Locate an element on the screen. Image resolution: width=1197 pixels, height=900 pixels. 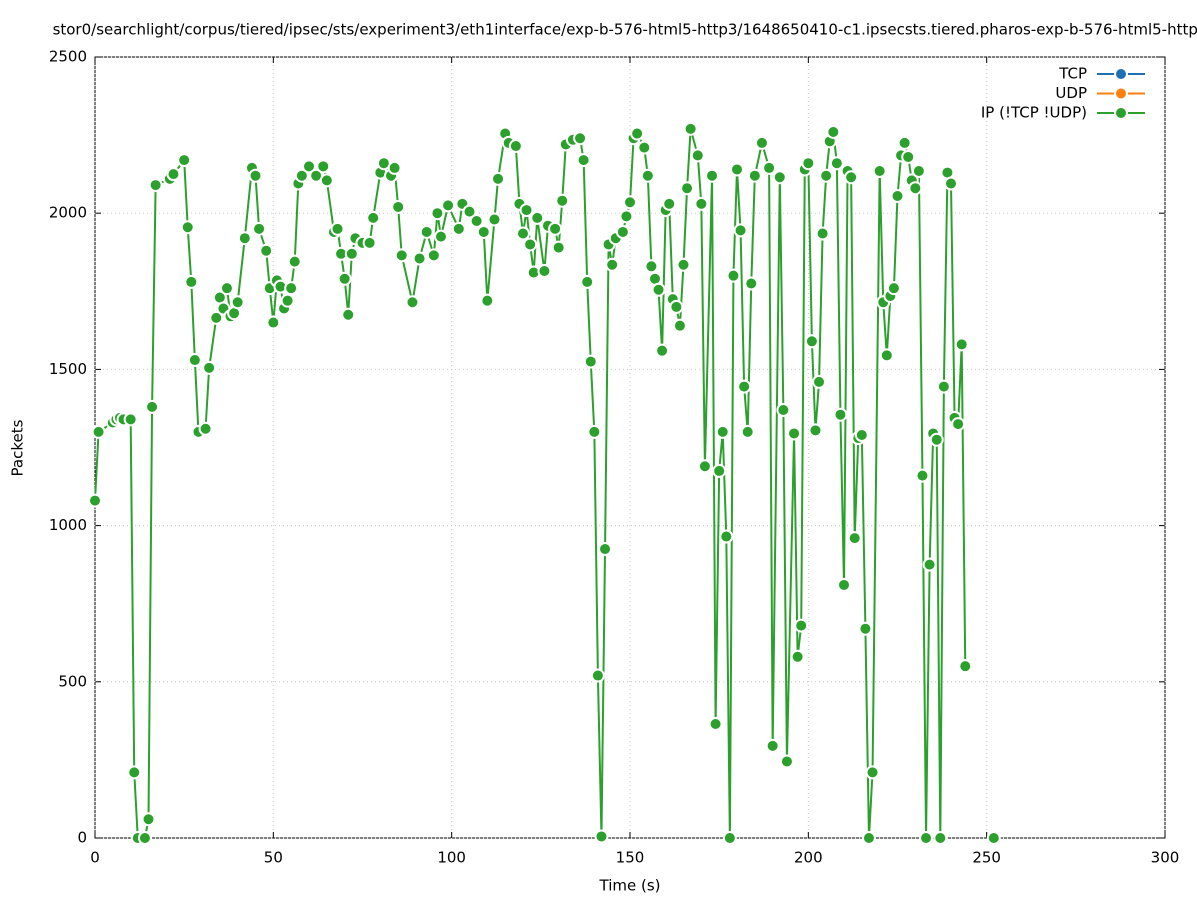
x-tick-label: 0 is located at coordinates (95, 858).